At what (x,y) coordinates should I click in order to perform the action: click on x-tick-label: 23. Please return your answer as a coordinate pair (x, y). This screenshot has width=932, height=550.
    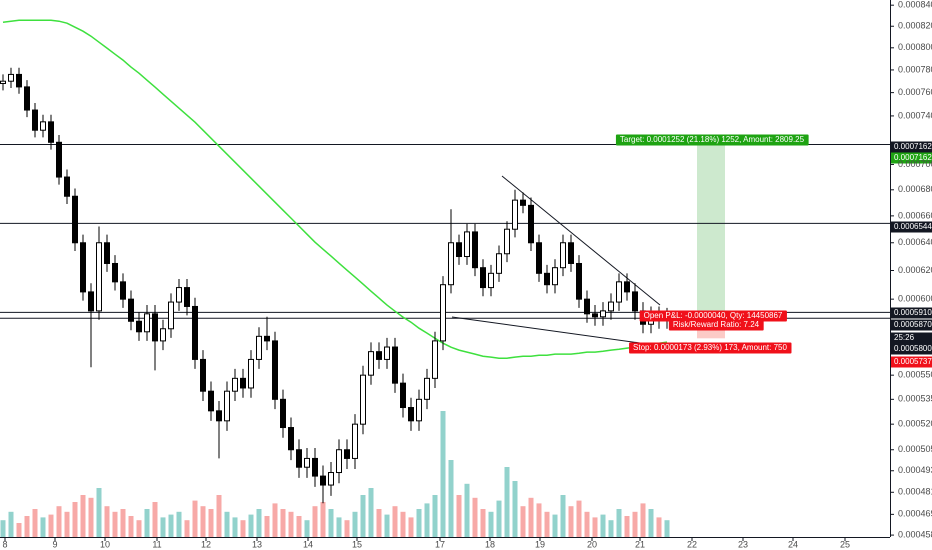
    Looking at the image, I should click on (743, 544).